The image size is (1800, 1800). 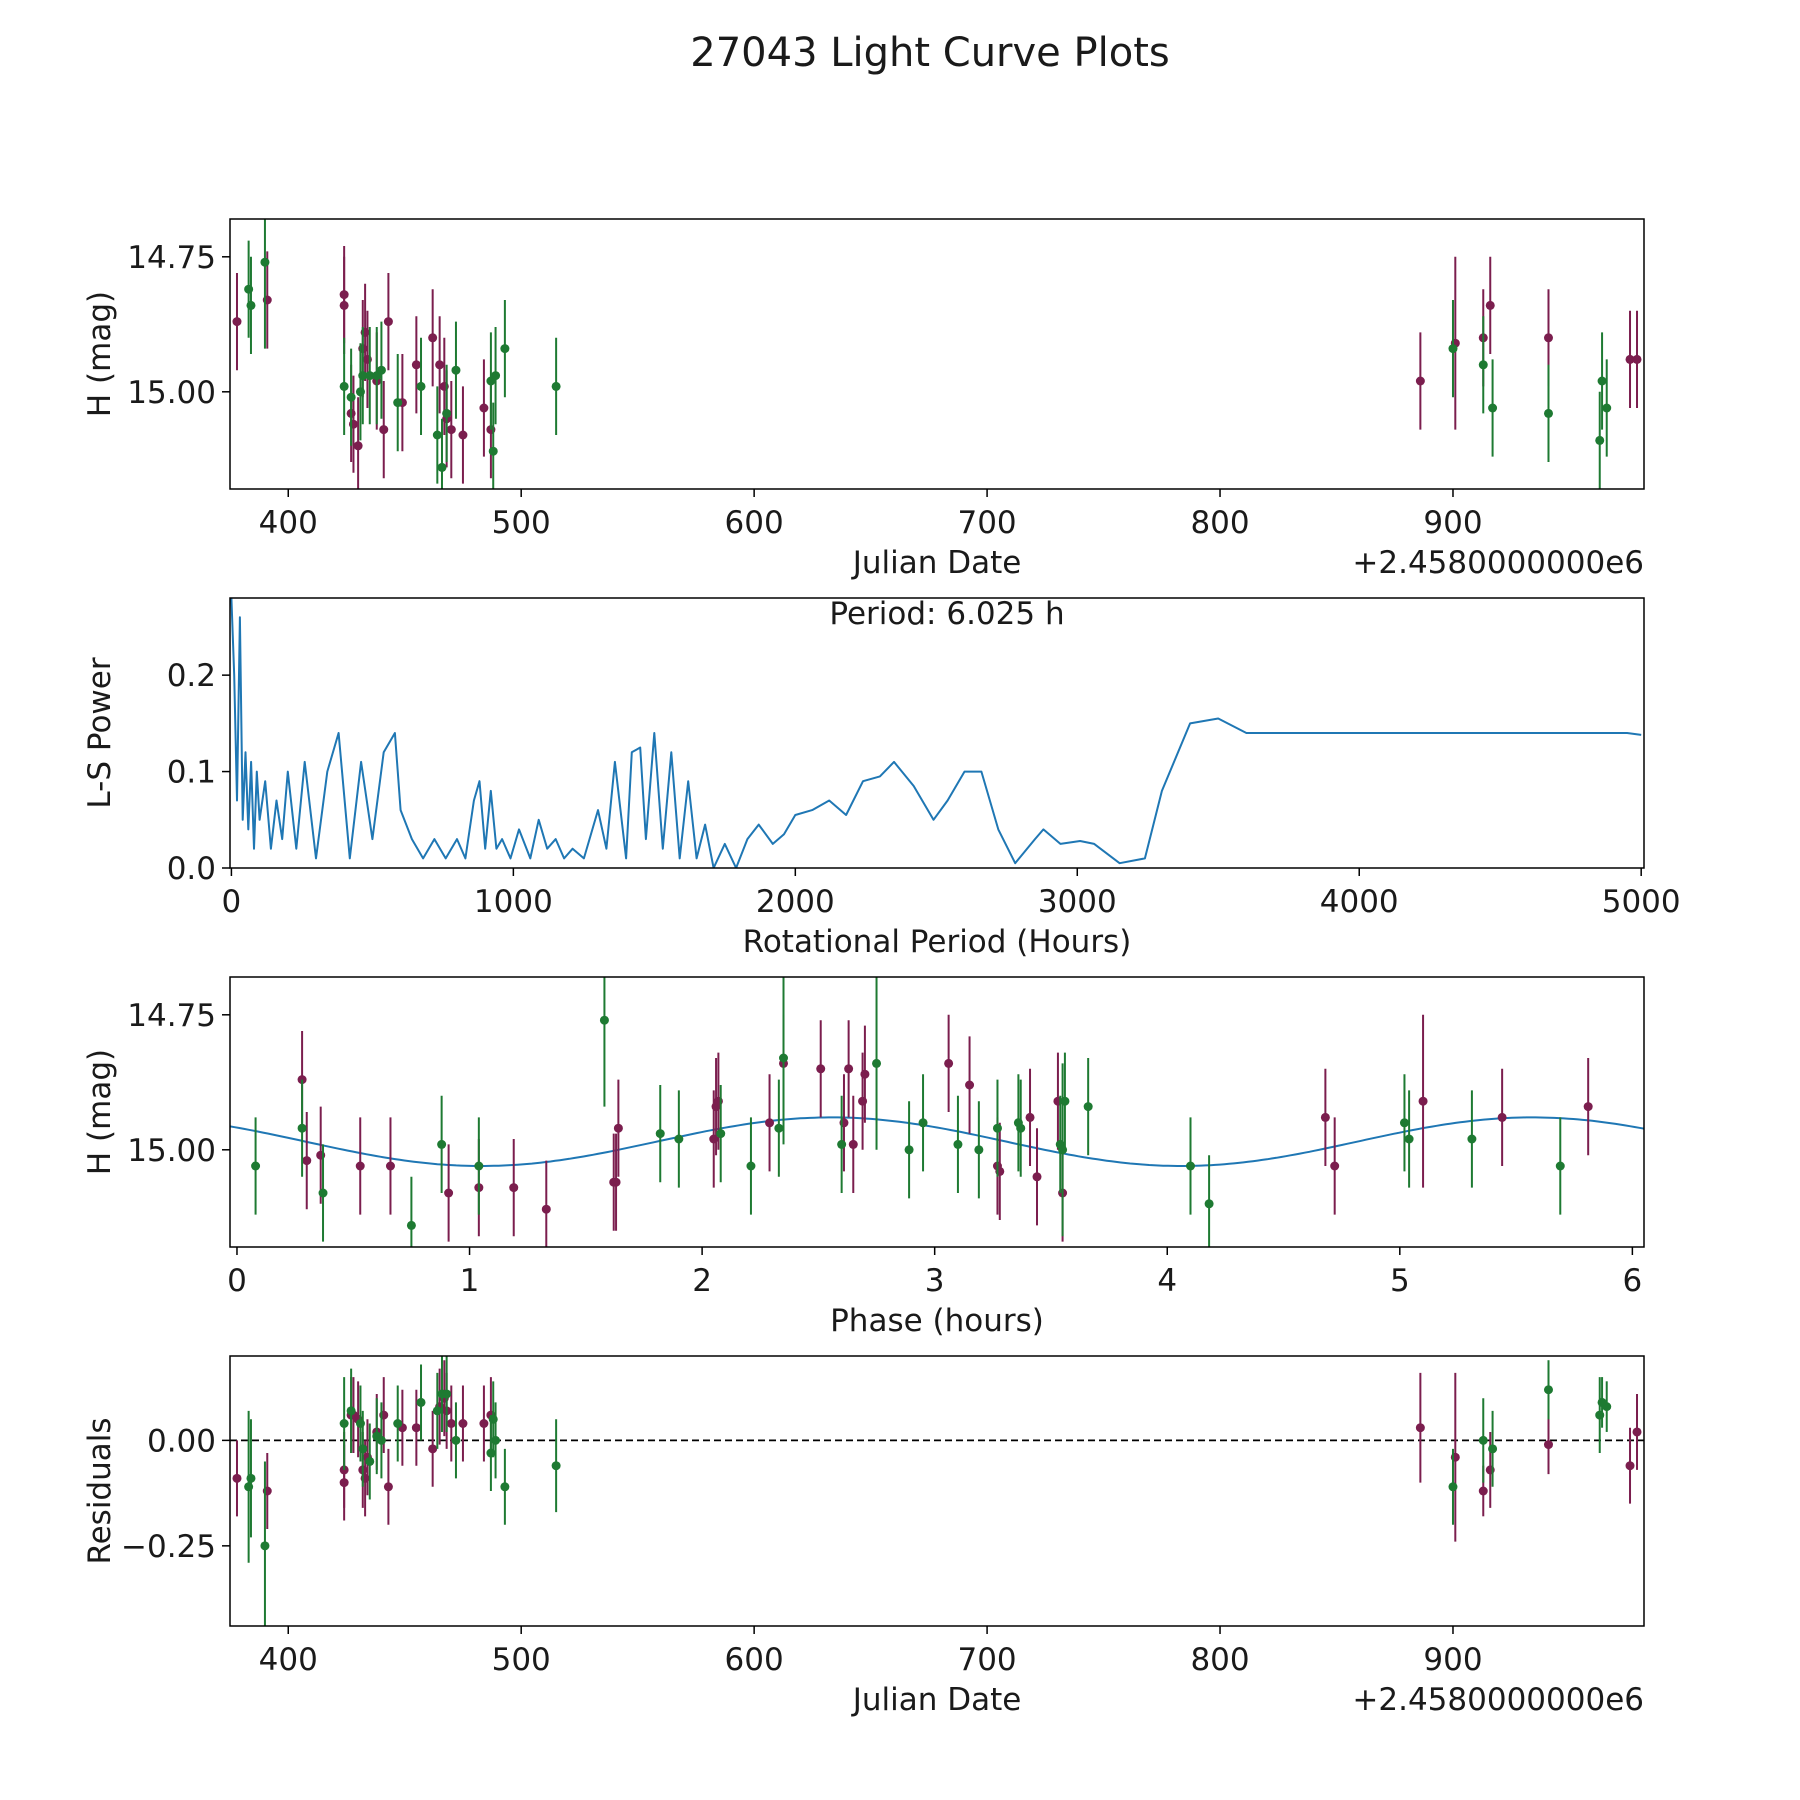 What do you see at coordinates (513, 902) in the screenshot?
I see `x-tick-label: 1000` at bounding box center [513, 902].